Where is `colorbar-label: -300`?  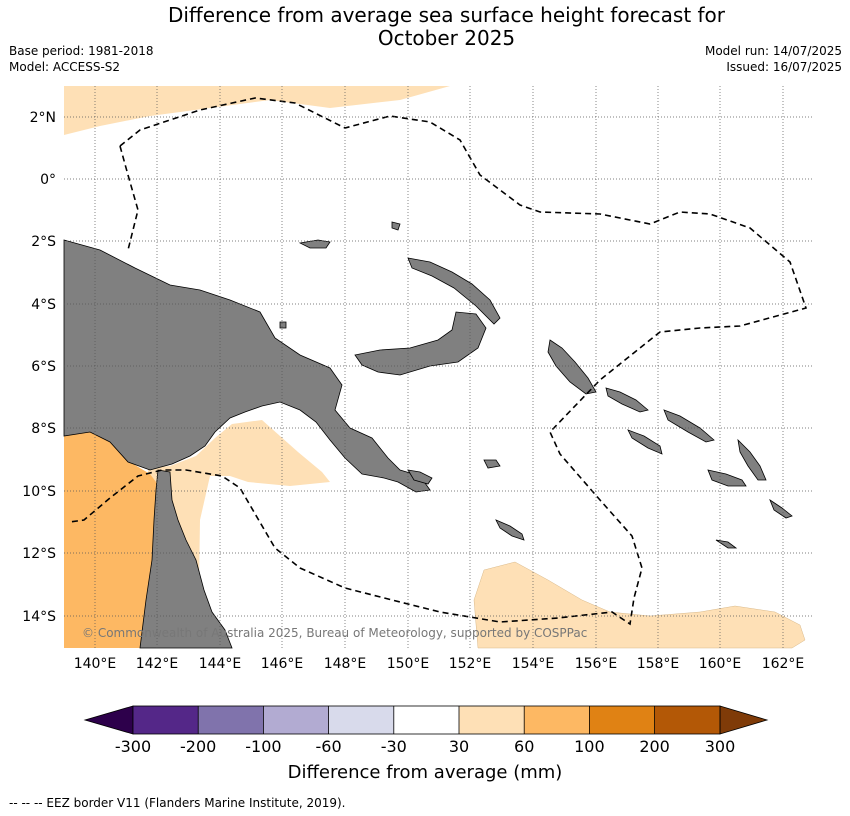 colorbar-label: -300 is located at coordinates (133, 746).